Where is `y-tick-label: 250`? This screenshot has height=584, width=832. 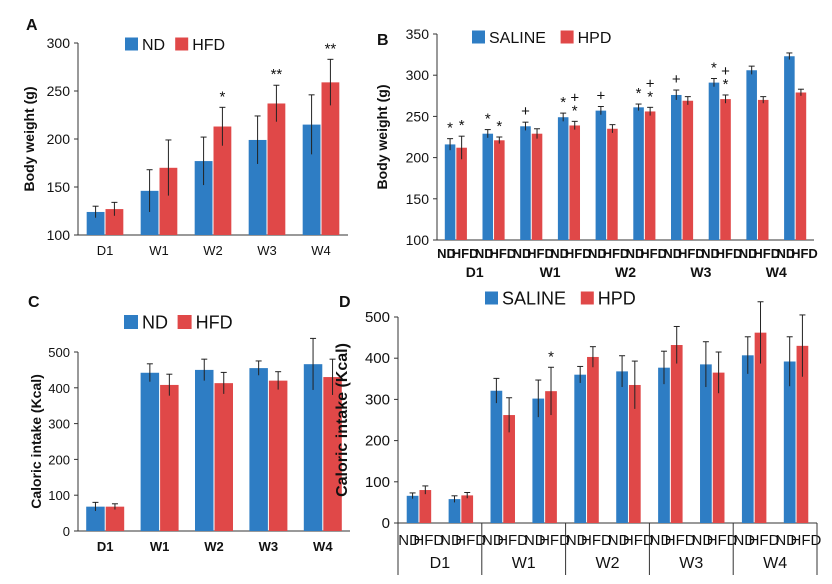 y-tick-label: 250 is located at coordinates (418, 116).